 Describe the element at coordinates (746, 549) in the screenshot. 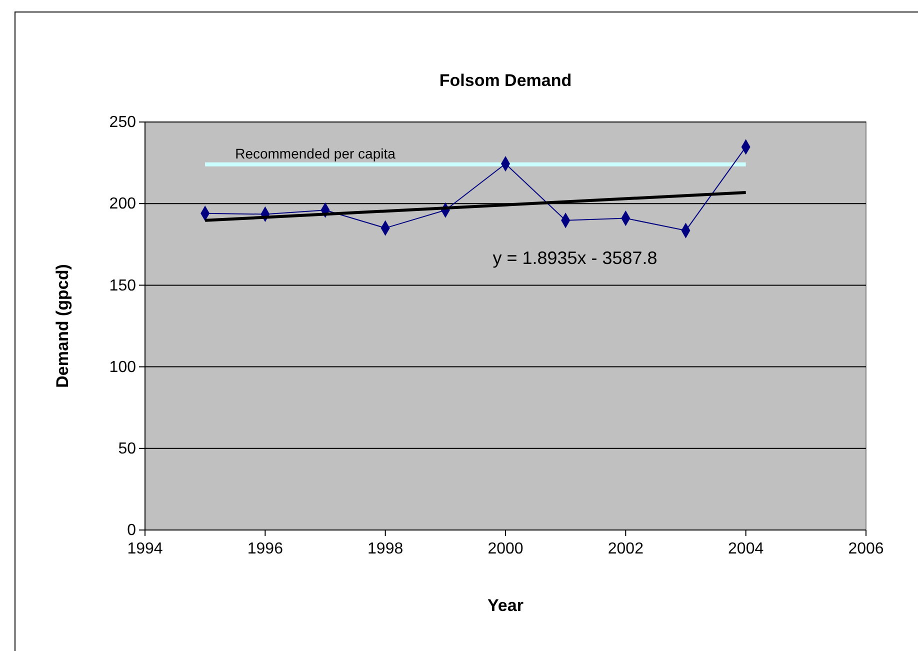

I see `x-tick-label: 2004` at that location.